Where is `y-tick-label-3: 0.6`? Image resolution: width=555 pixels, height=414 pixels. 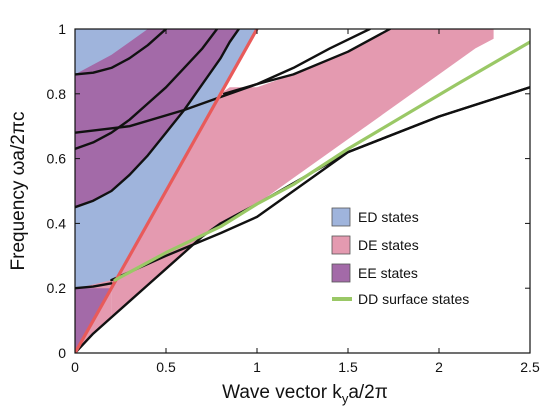
y-tick-label-3: 0.6 is located at coordinates (57, 159).